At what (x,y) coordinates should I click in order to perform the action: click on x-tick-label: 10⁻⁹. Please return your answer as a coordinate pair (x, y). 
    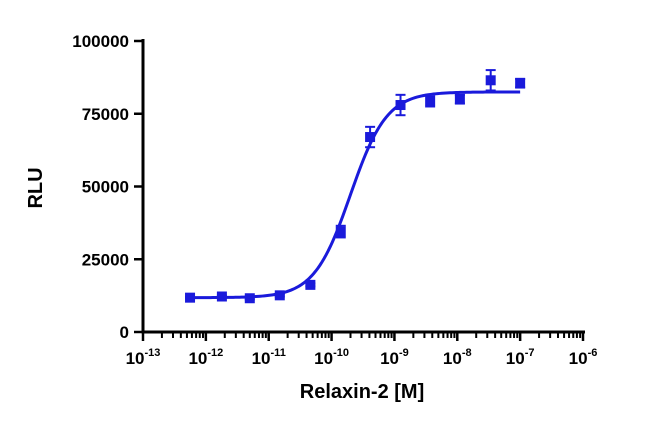
    Looking at the image, I should click on (394, 357).